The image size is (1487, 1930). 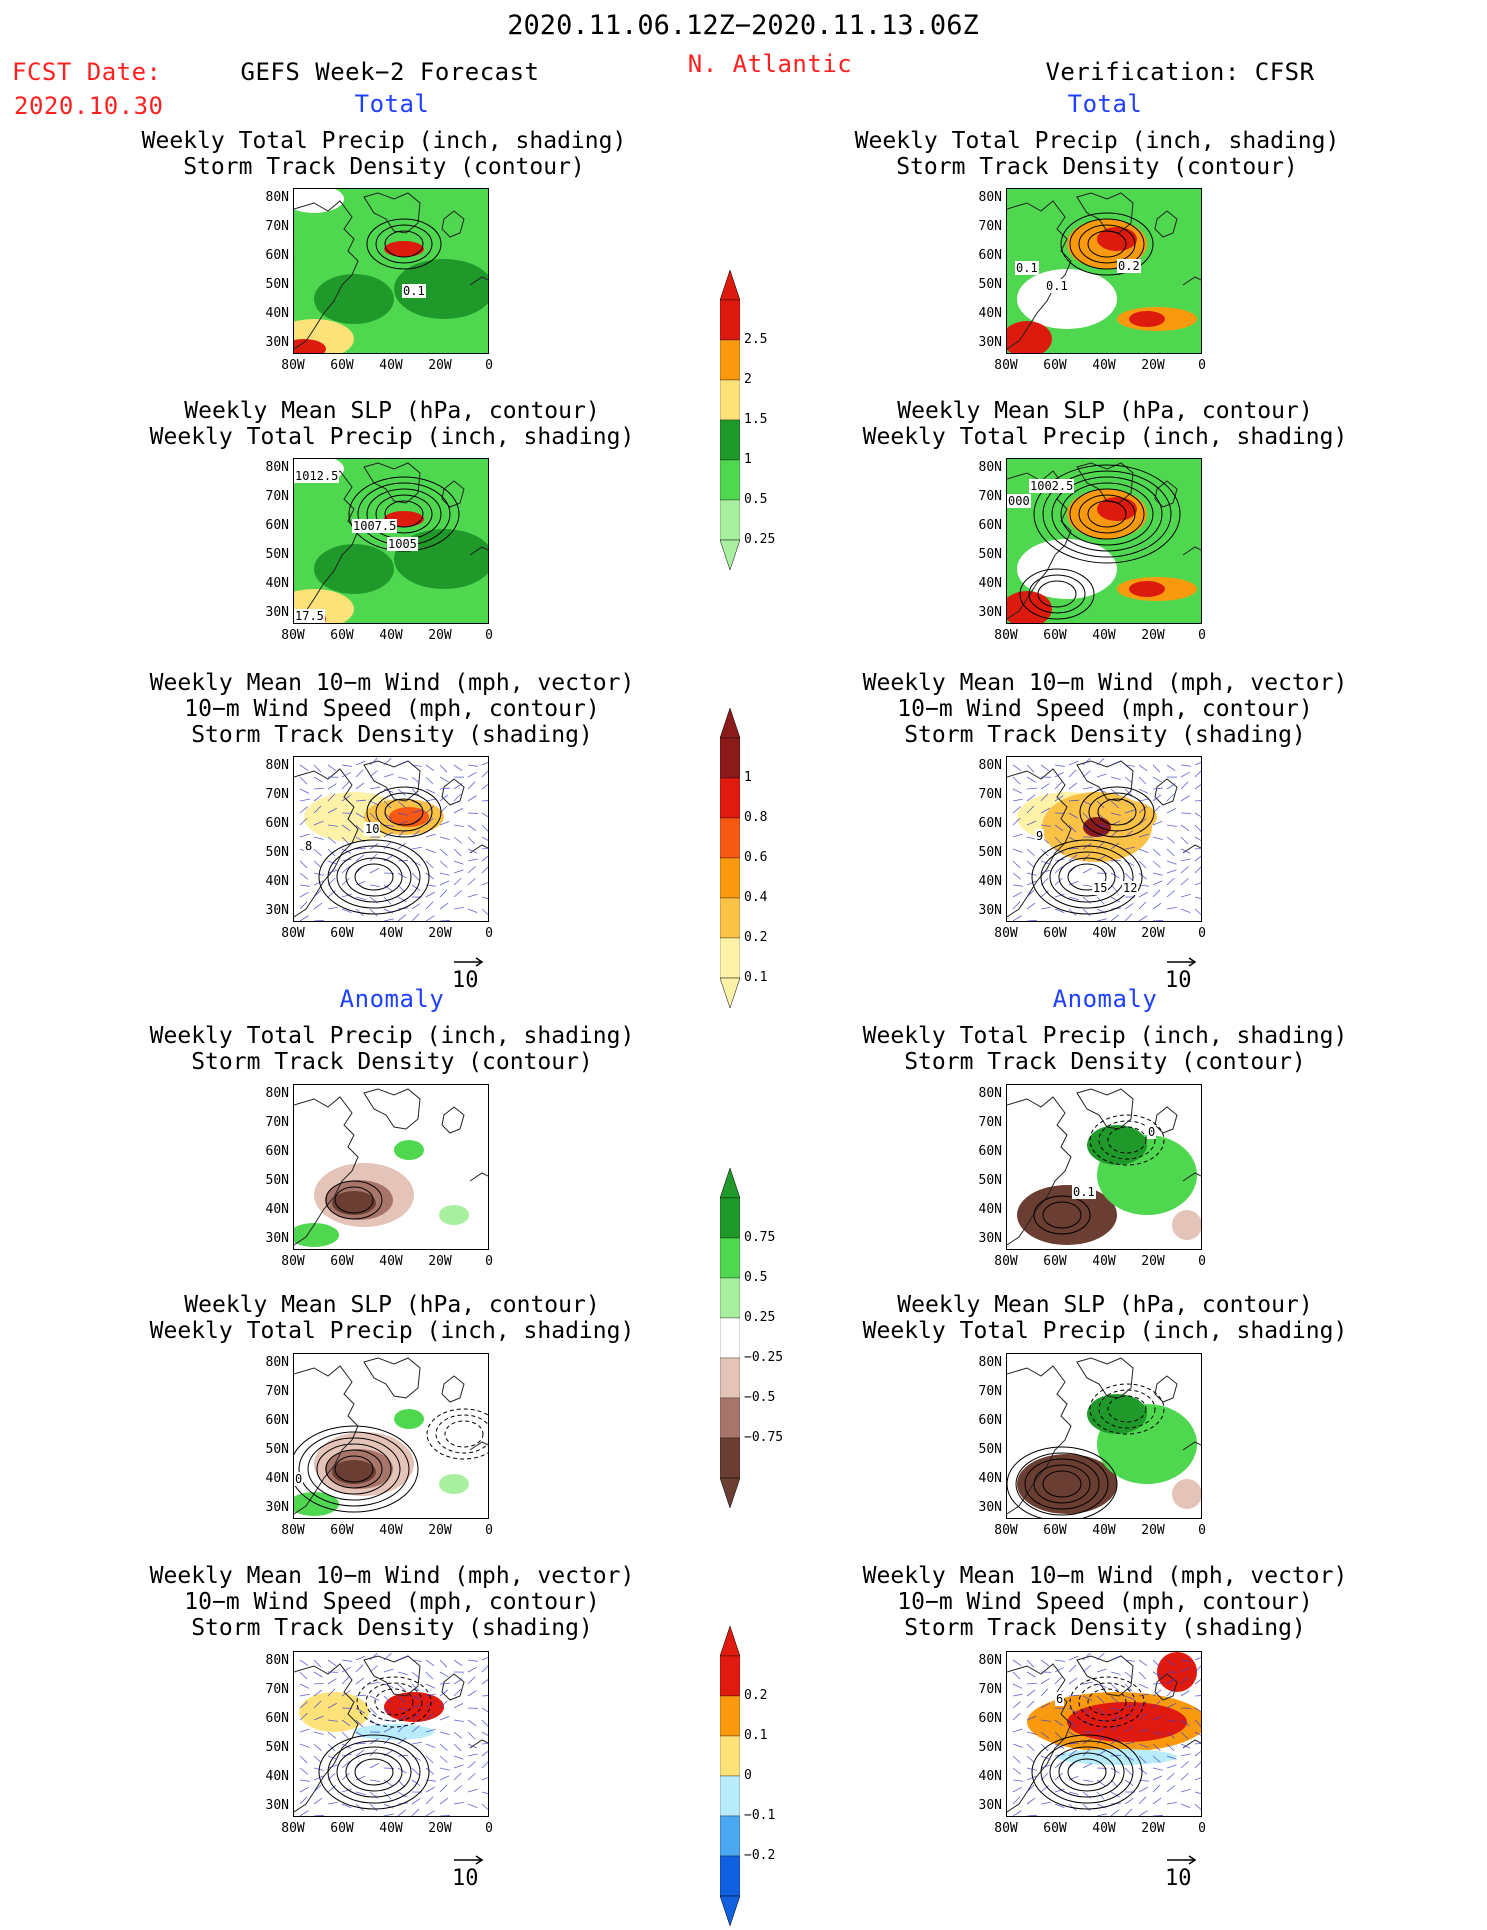 What do you see at coordinates (759, 1855) in the screenshot?
I see `colorbar-label: −0.2` at bounding box center [759, 1855].